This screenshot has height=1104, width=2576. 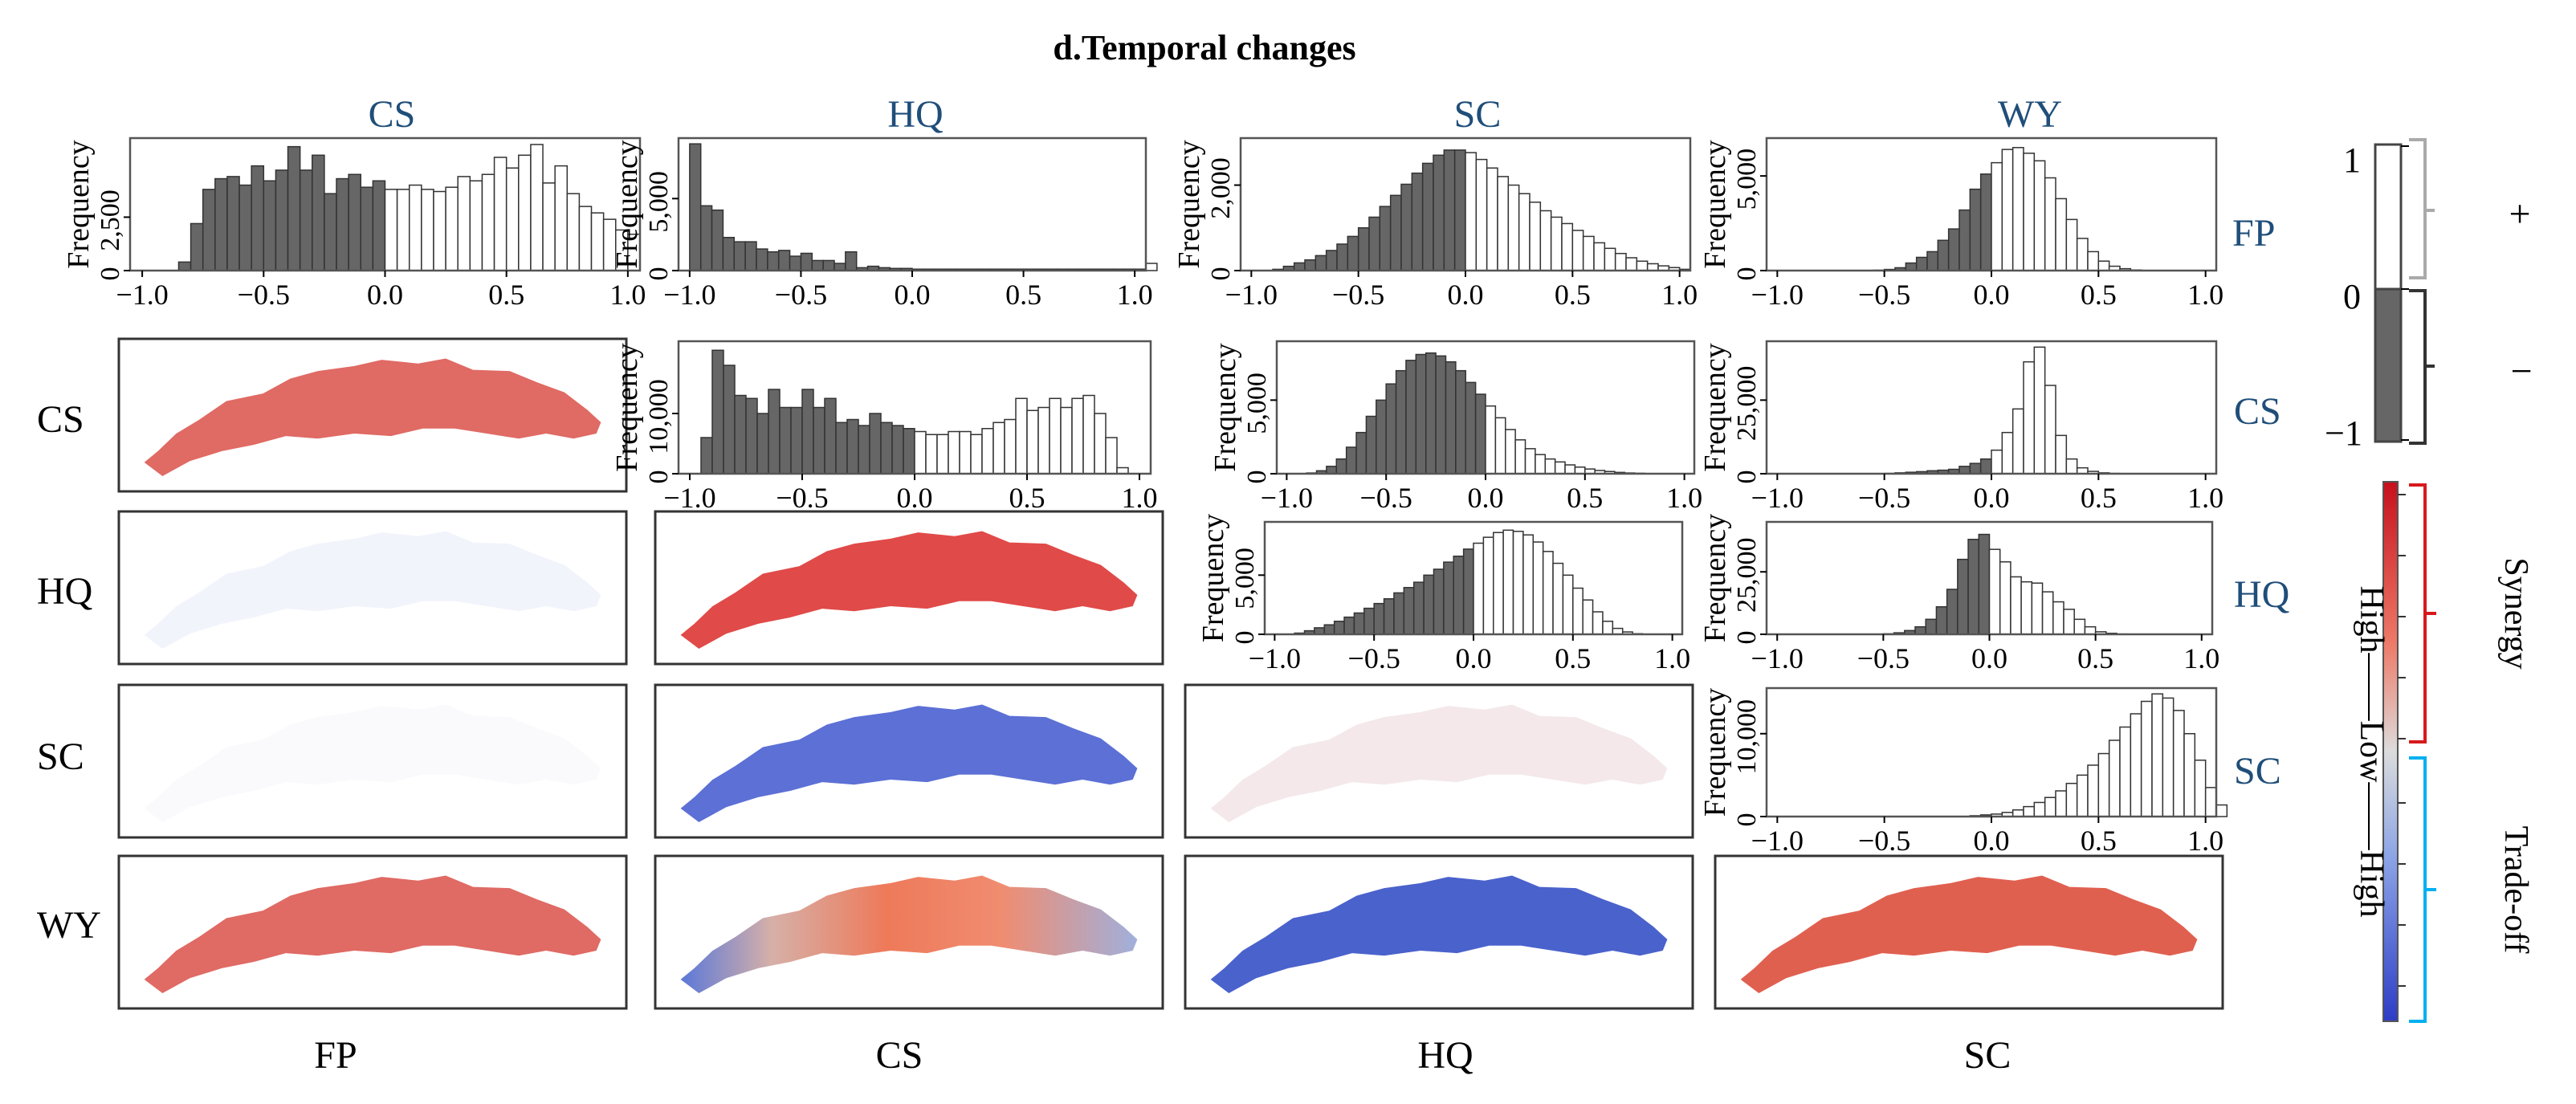 I want to click on row-left-label-cs: CS, so click(x=61, y=419).